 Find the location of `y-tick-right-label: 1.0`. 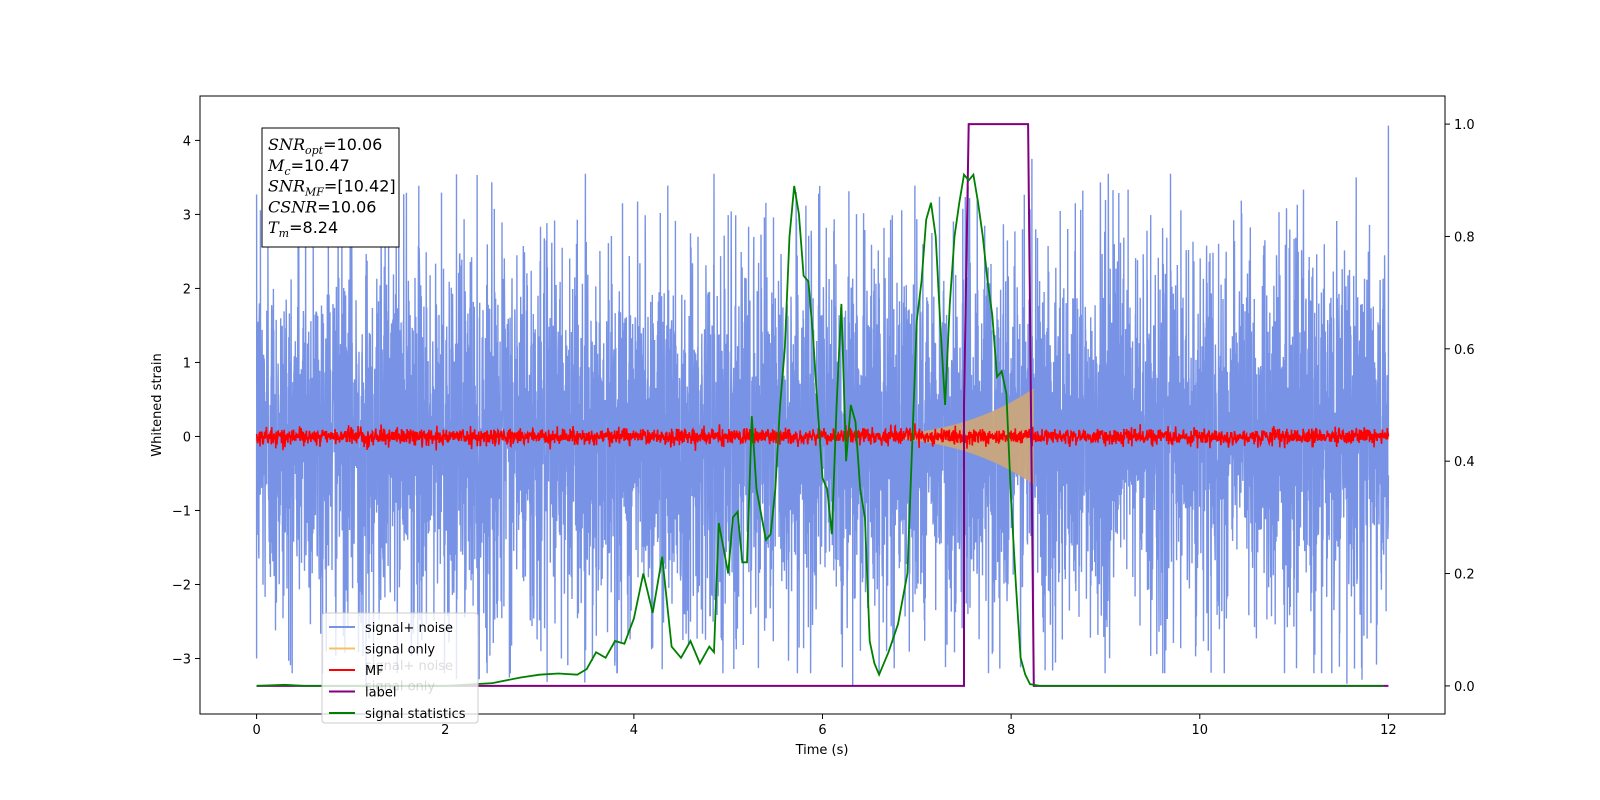

y-tick-right-label: 1.0 is located at coordinates (1464, 125).